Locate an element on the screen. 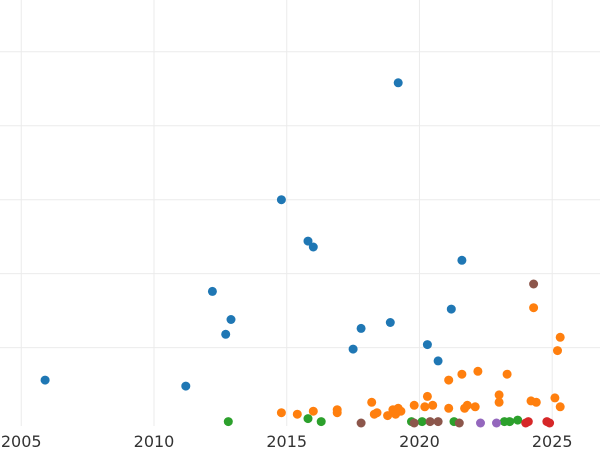 The width and height of the screenshot is (600, 450). x-tick-label: 2020 is located at coordinates (419, 441).